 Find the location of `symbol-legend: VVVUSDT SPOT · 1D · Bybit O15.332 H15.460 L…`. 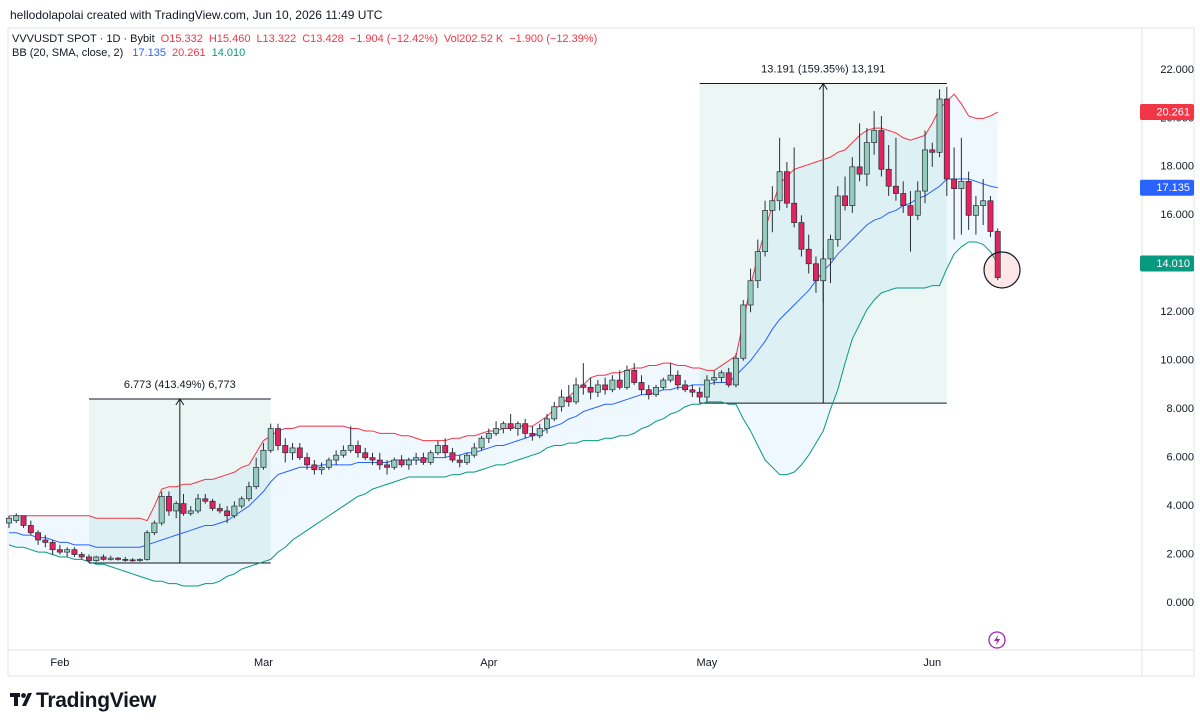

symbol-legend: VVVUSDT SPOT · 1D · Bybit O15.332 H15.460 L… is located at coordinates (307, 39).